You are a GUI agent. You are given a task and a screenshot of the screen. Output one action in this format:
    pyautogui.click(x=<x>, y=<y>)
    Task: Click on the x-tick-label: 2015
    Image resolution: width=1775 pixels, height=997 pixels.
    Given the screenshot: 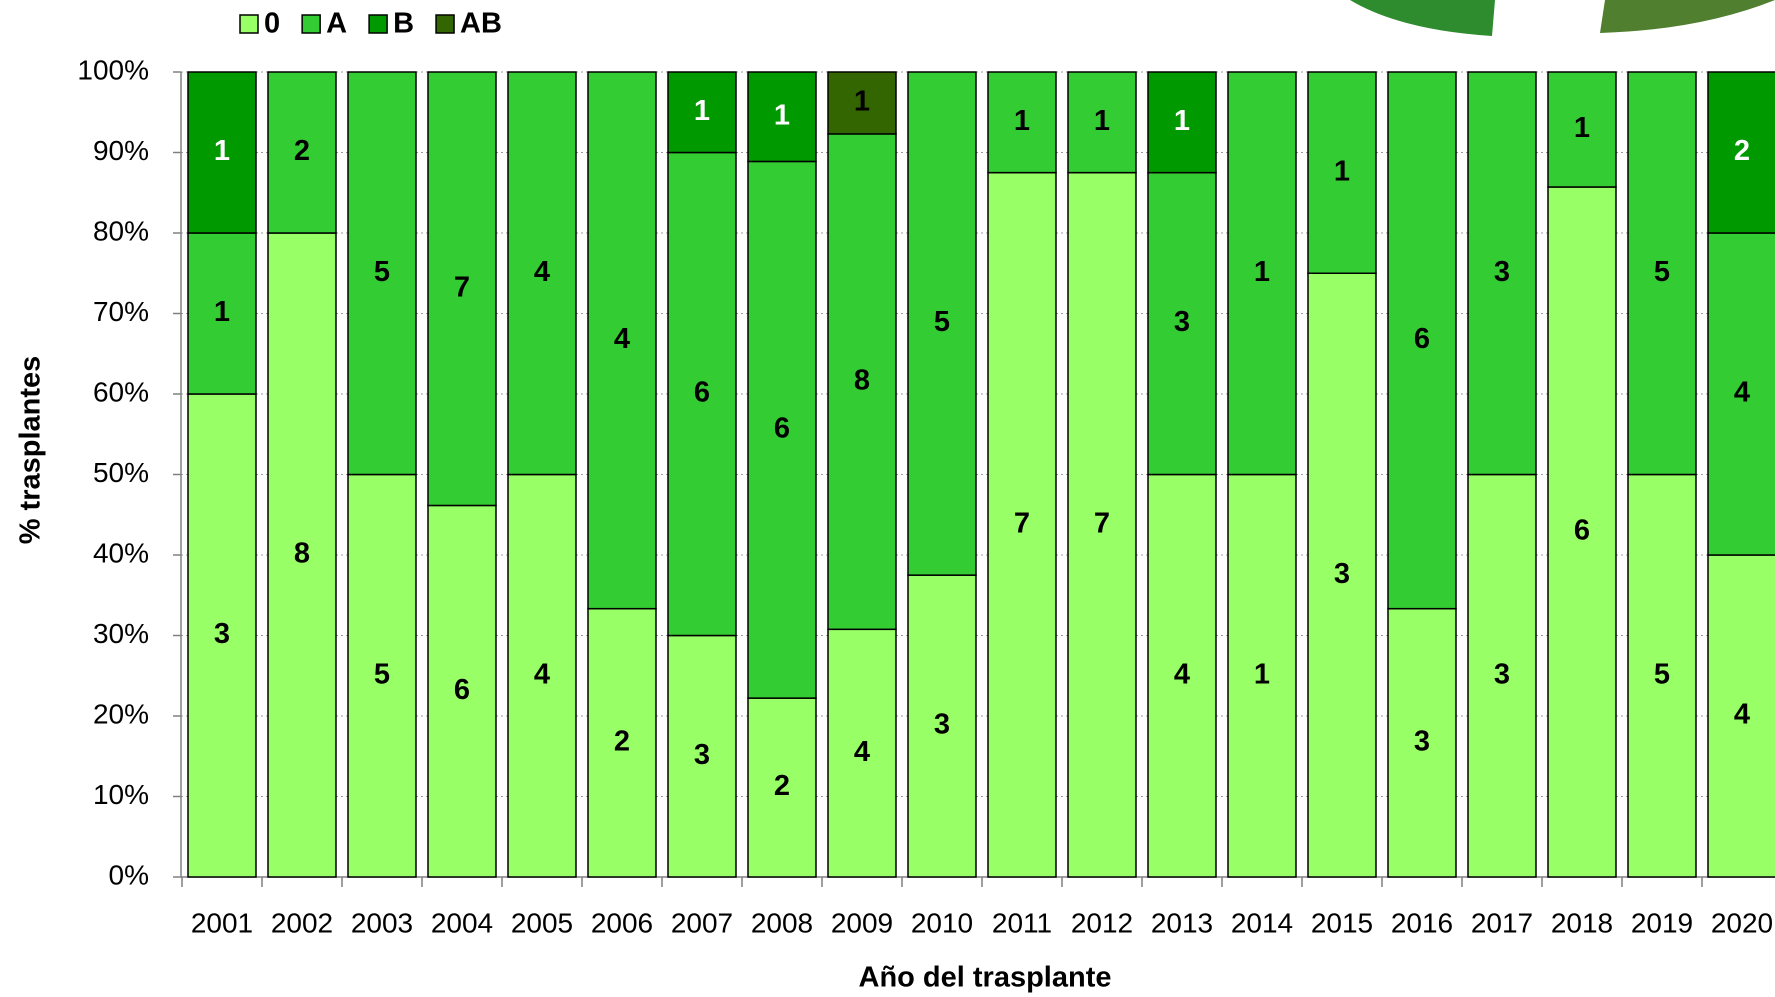 What is the action you would take?
    pyautogui.click(x=1342, y=922)
    